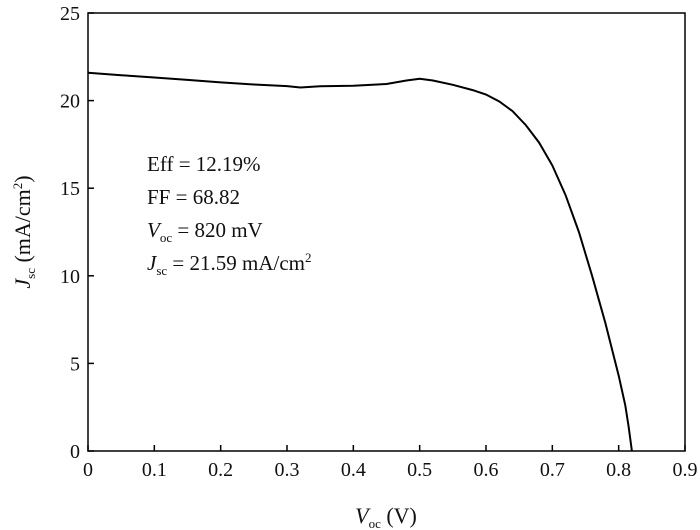 This screenshot has height=530, width=700. What do you see at coordinates (685, 470) in the screenshot?
I see `x-tick-label: 0.9` at bounding box center [685, 470].